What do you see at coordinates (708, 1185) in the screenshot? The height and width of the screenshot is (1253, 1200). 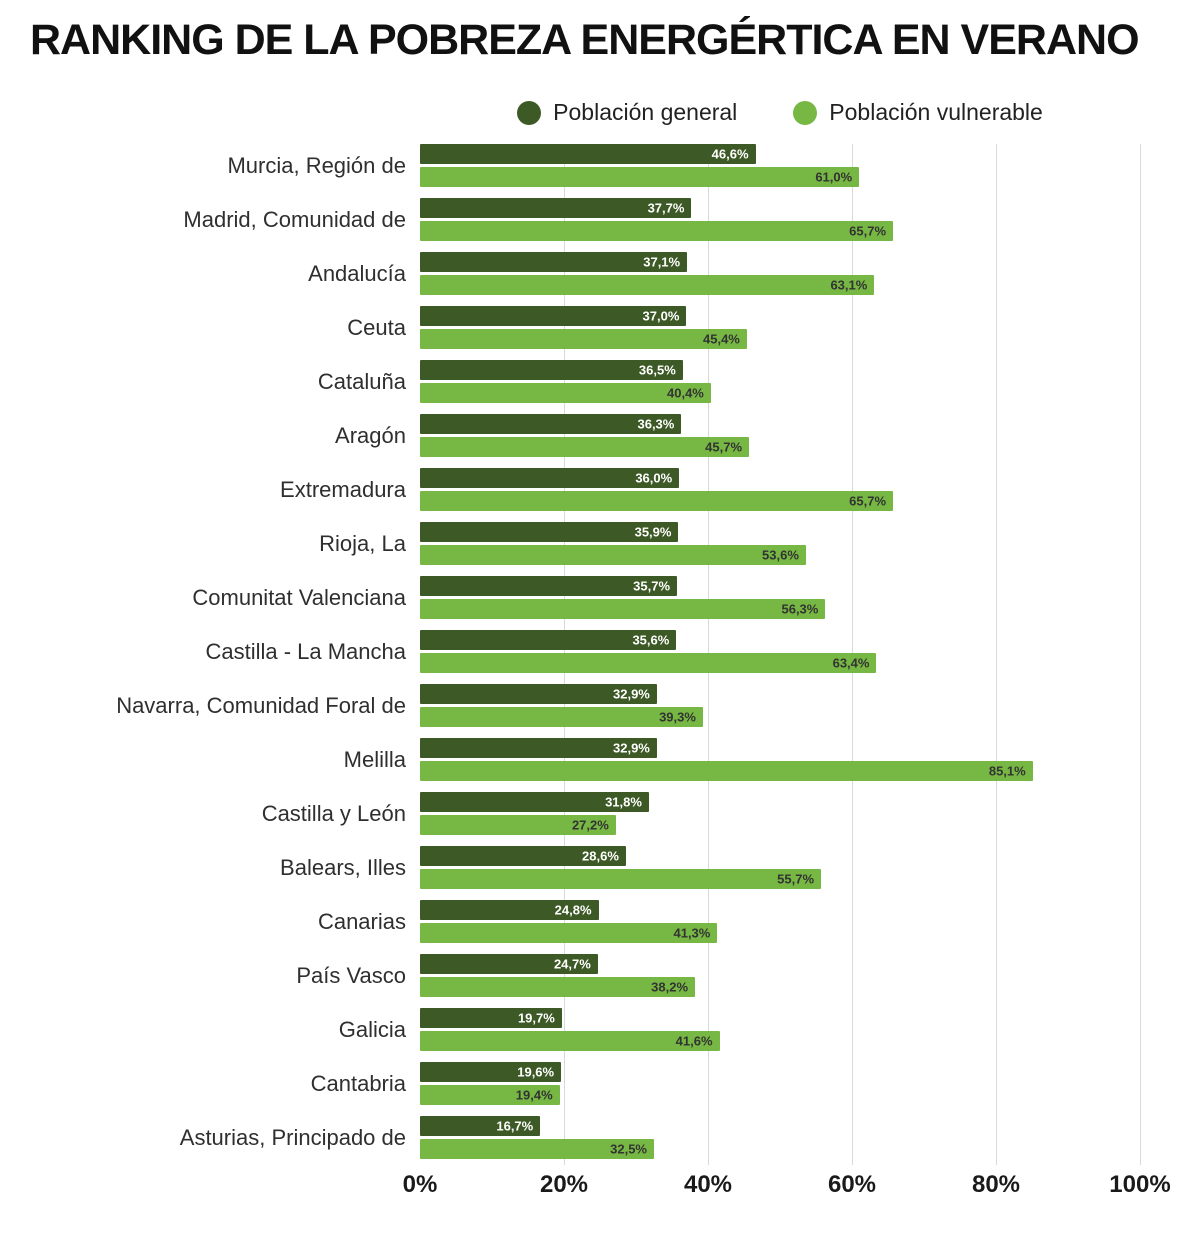 I see `x-axis-tick-label: 40%` at bounding box center [708, 1185].